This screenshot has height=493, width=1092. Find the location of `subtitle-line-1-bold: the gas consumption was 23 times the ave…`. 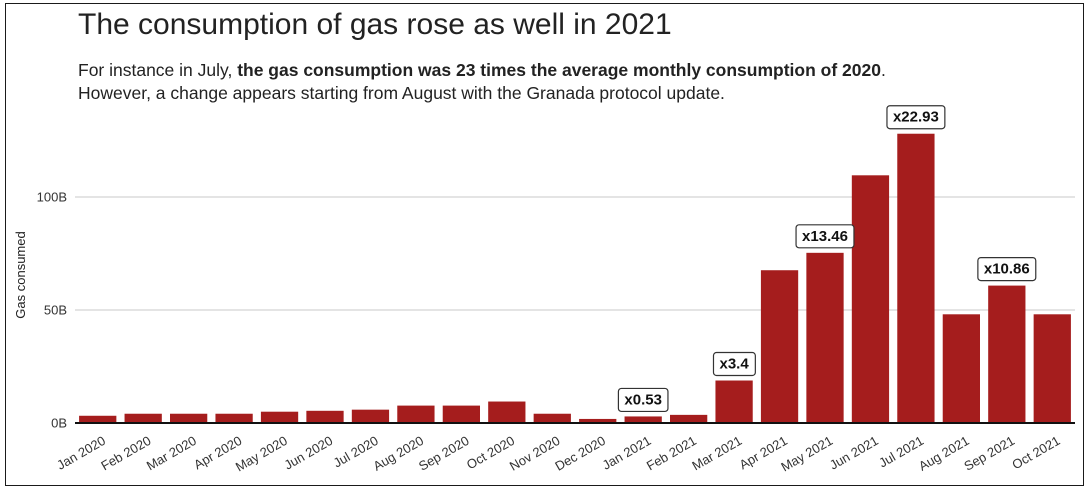

subtitle-line-1-bold: the gas consumption was 23 times the ave… is located at coordinates (559, 70).